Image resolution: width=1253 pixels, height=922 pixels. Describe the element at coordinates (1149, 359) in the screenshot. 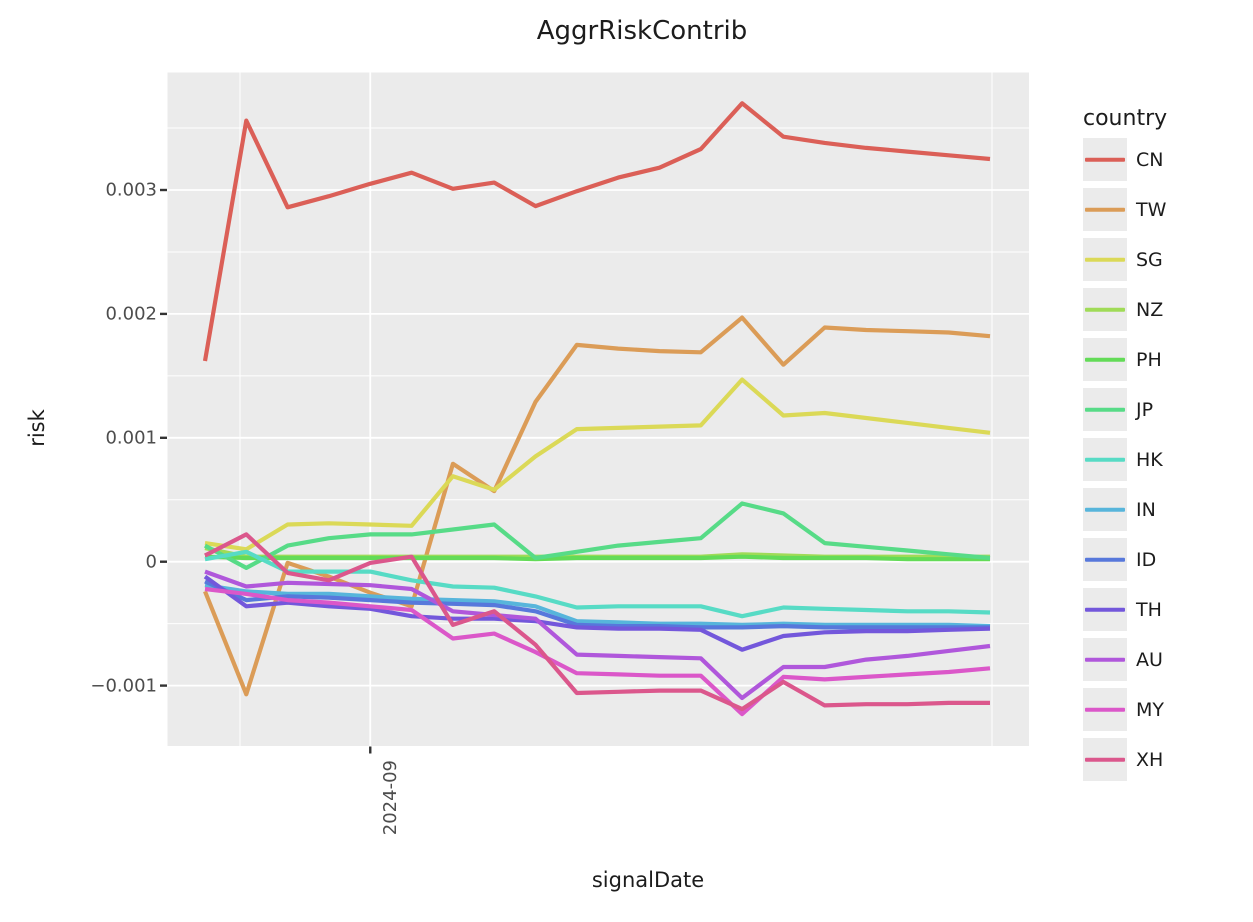

I see `legend-label: PH` at that location.